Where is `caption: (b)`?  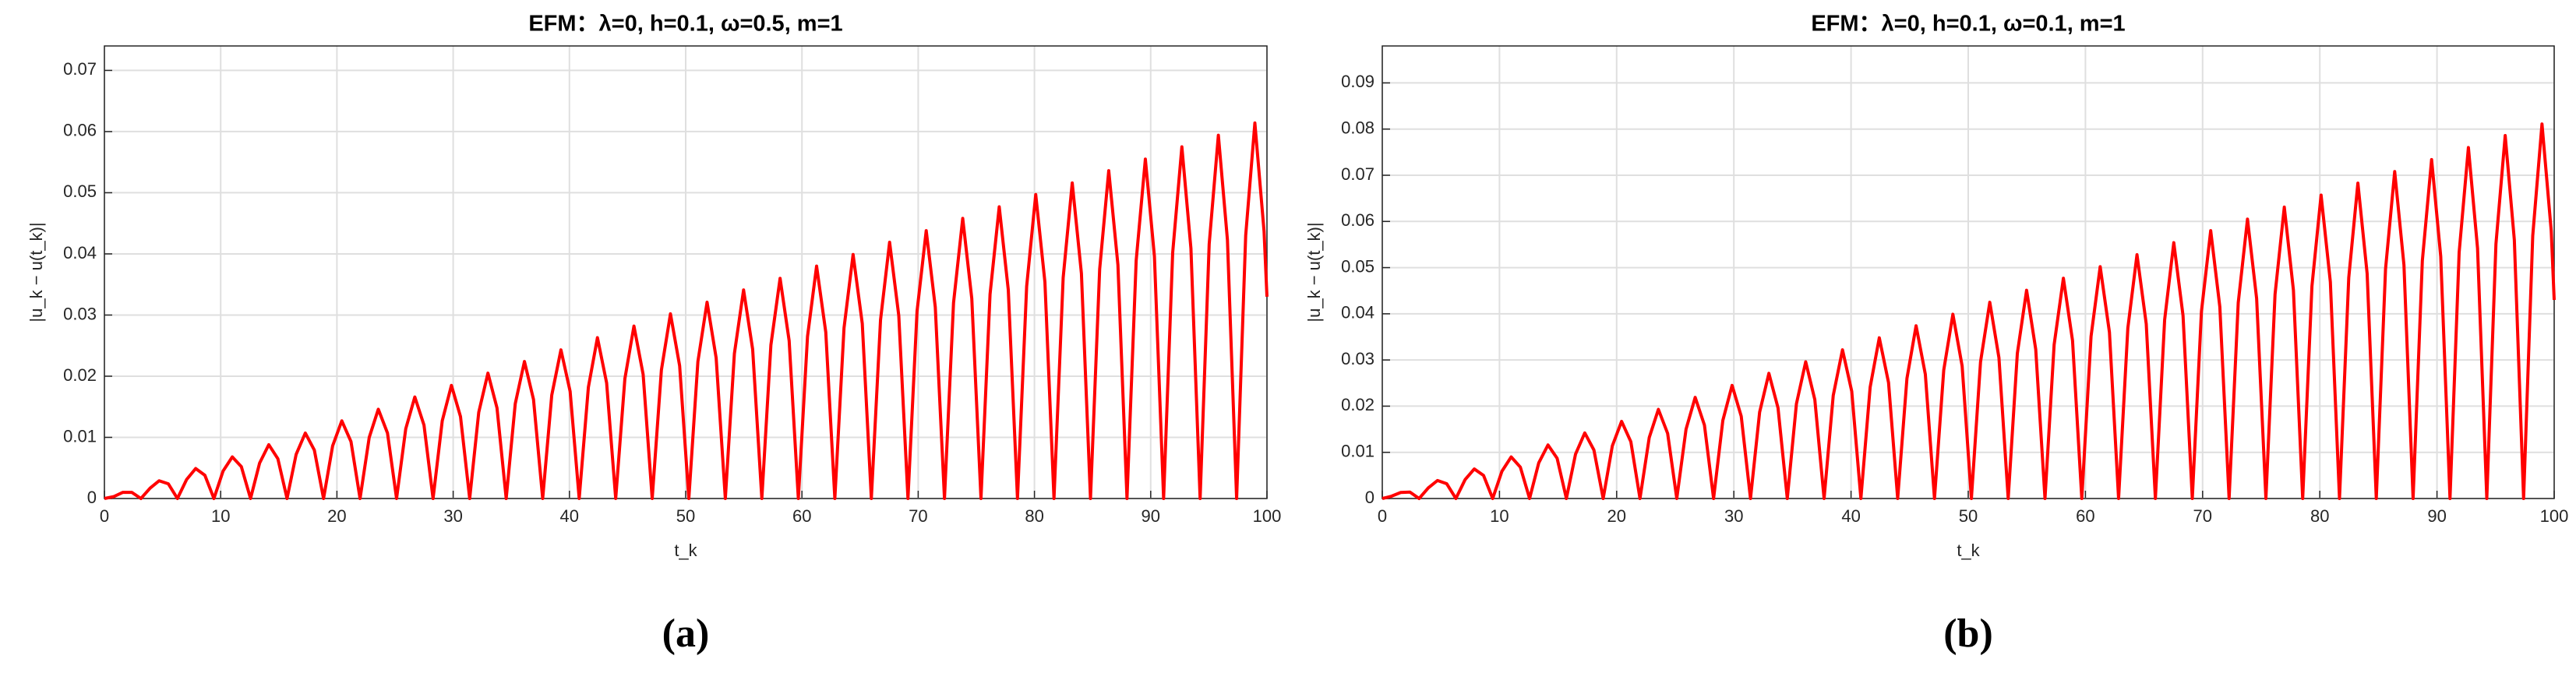
caption: (b) is located at coordinates (1968, 633).